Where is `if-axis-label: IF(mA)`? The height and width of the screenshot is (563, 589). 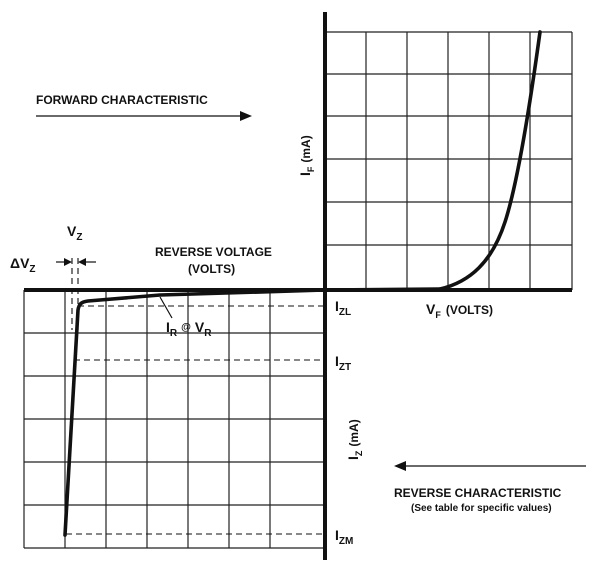
if-axis-label: IF(mA) is located at coordinates (306, 155).